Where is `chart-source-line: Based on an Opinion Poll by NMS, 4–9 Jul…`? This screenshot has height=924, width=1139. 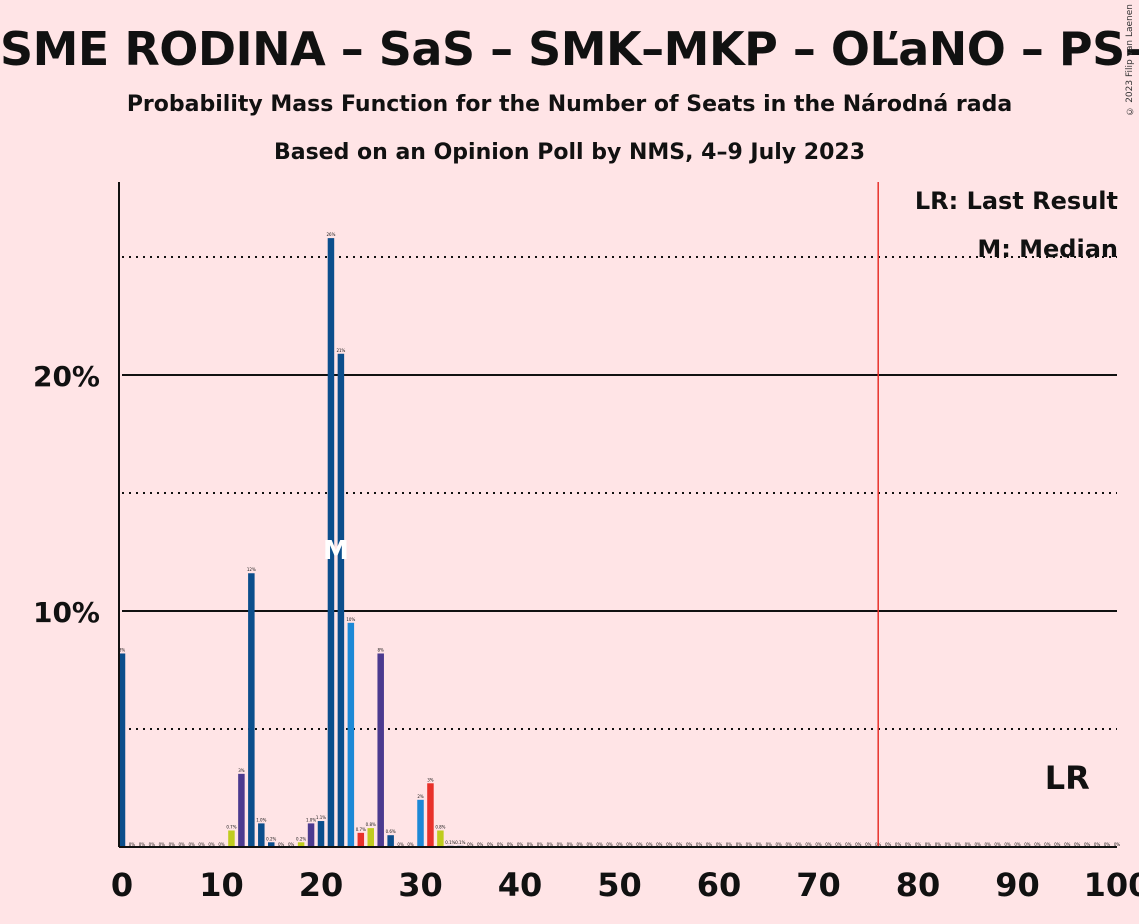 chart-source-line: Based on an Opinion Poll by NMS, 4–9 Jul… is located at coordinates (569, 152).